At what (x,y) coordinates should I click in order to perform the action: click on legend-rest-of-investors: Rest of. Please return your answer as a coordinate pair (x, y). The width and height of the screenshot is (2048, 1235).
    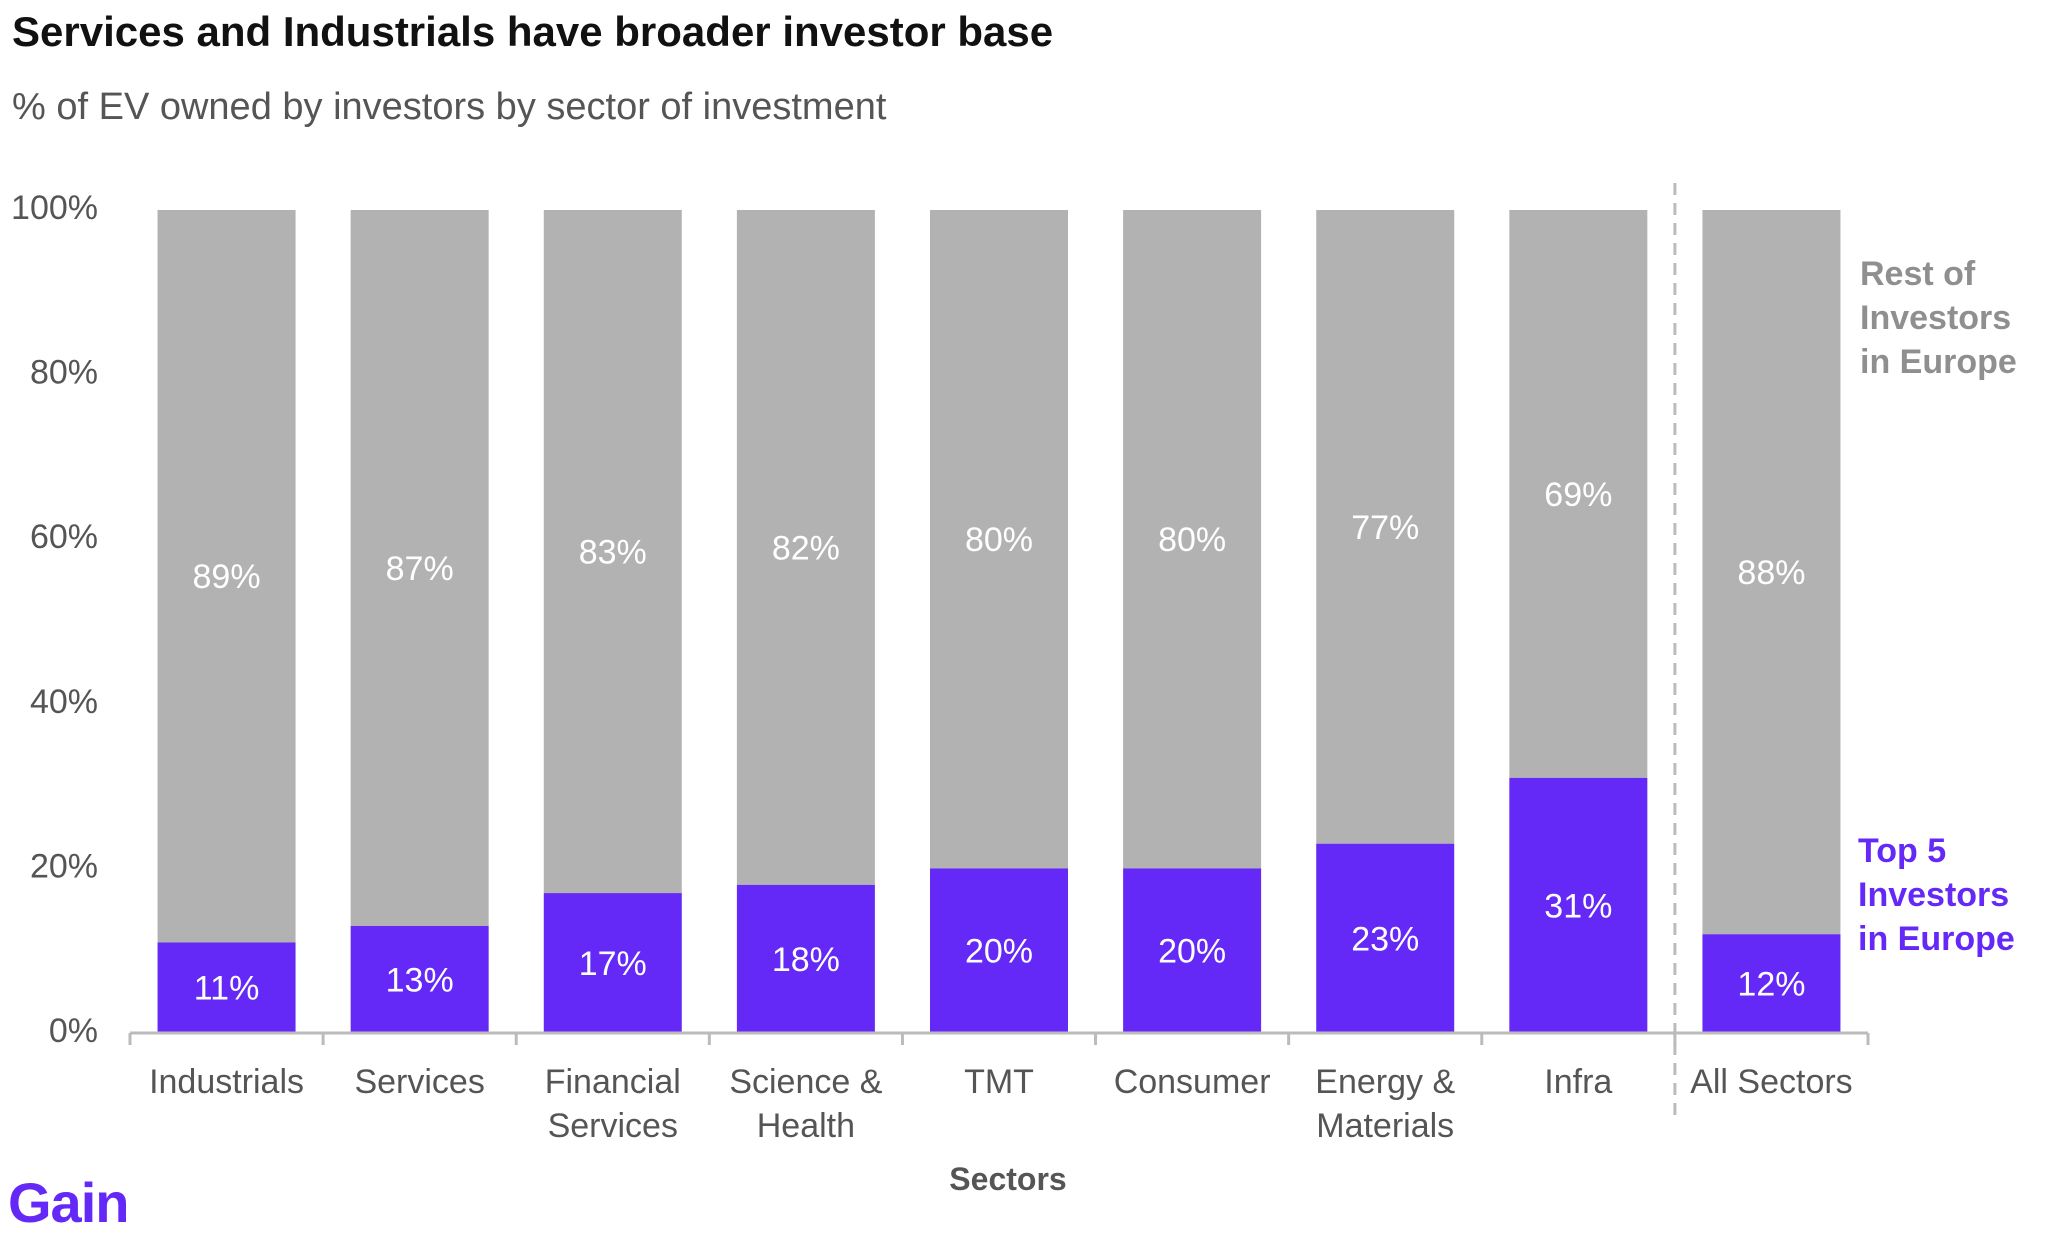
    Looking at the image, I should click on (1918, 274).